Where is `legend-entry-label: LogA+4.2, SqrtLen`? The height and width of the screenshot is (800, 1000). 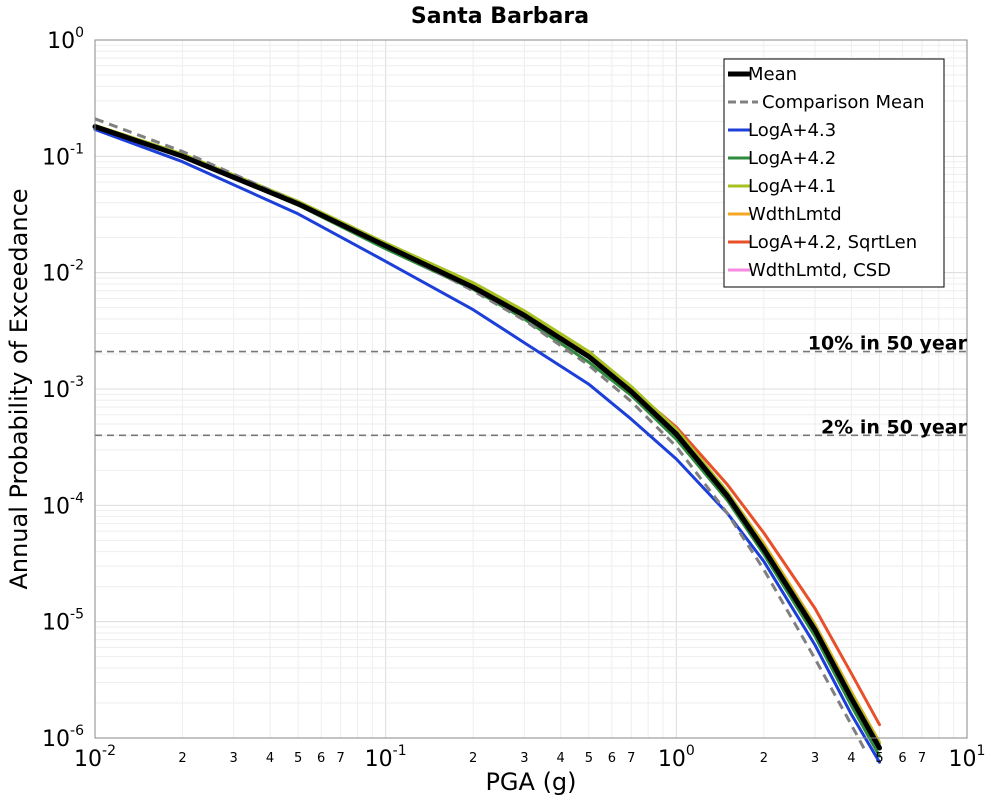 legend-entry-label: LogA+4.2, SqrtLen is located at coordinates (832, 242).